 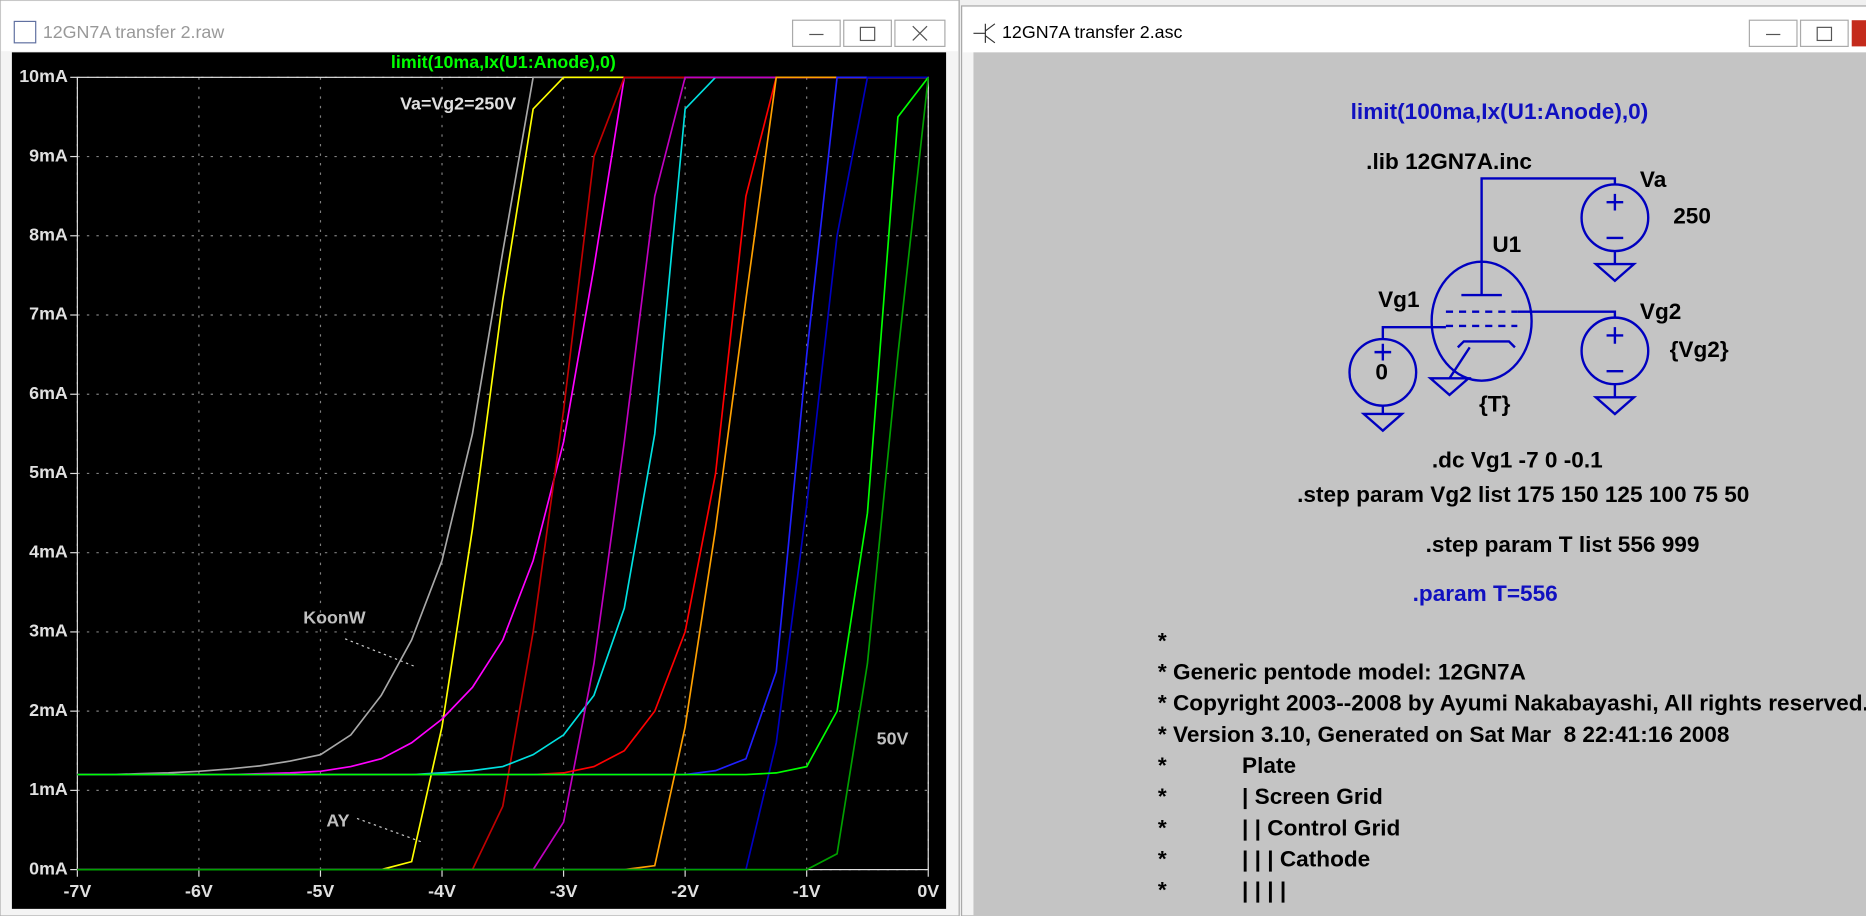 I want to click on spice-directive: .dc Vg1 -7 0 -0.1, so click(x=1517, y=460).